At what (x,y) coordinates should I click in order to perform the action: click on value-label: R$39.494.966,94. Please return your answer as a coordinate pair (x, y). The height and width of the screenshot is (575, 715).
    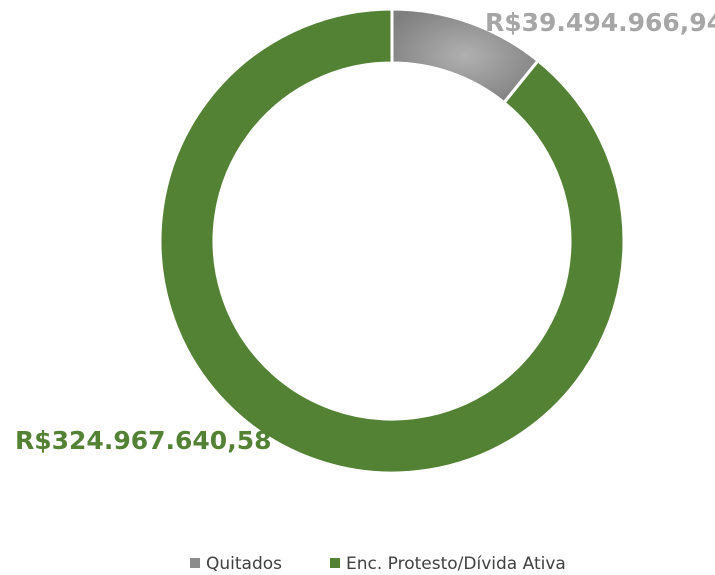
    Looking at the image, I should click on (600, 22).